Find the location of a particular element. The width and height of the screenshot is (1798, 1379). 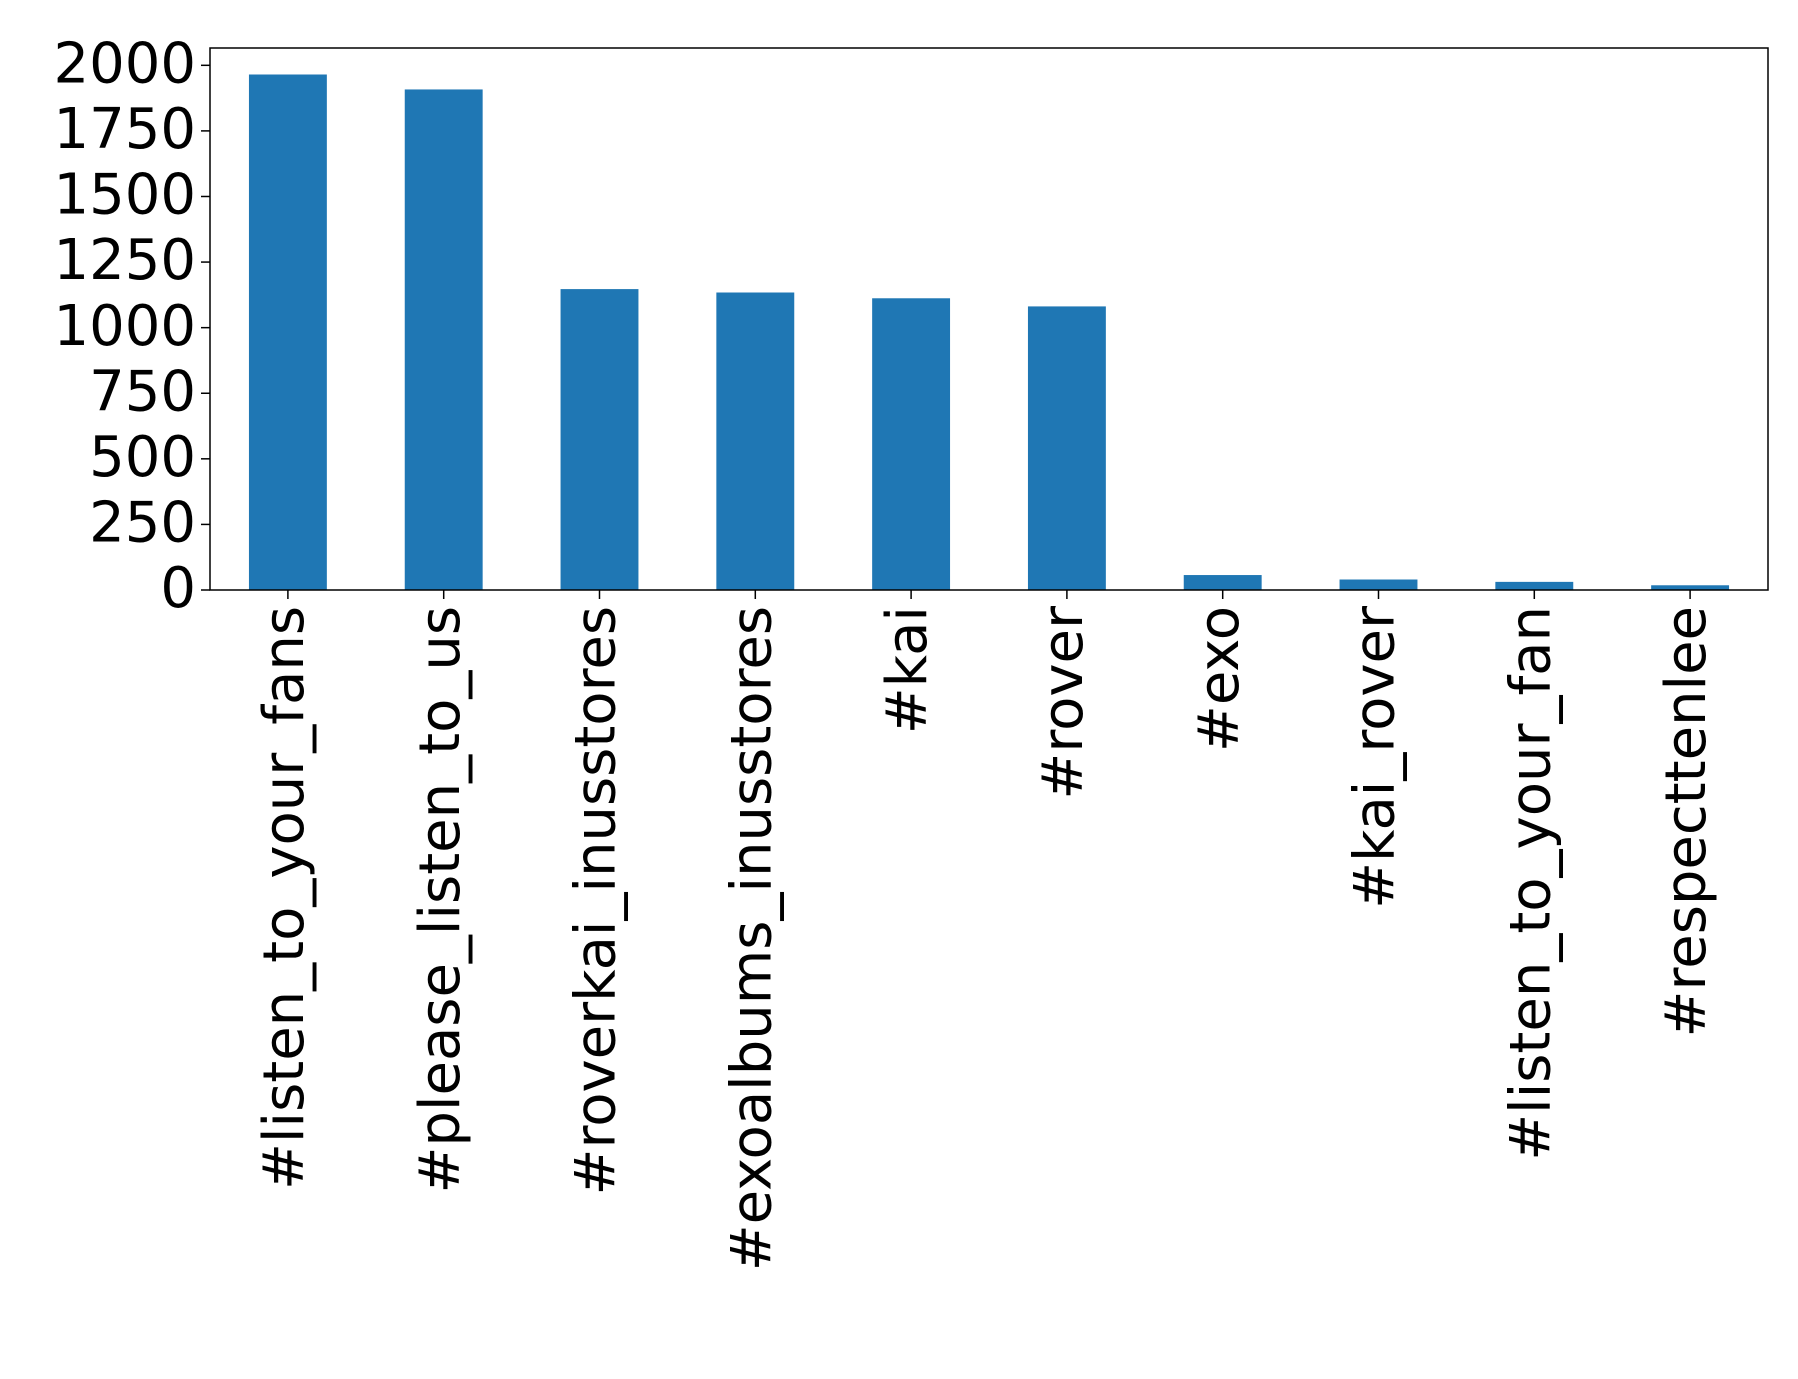

y-tick-label: 500 is located at coordinates (142, 457).